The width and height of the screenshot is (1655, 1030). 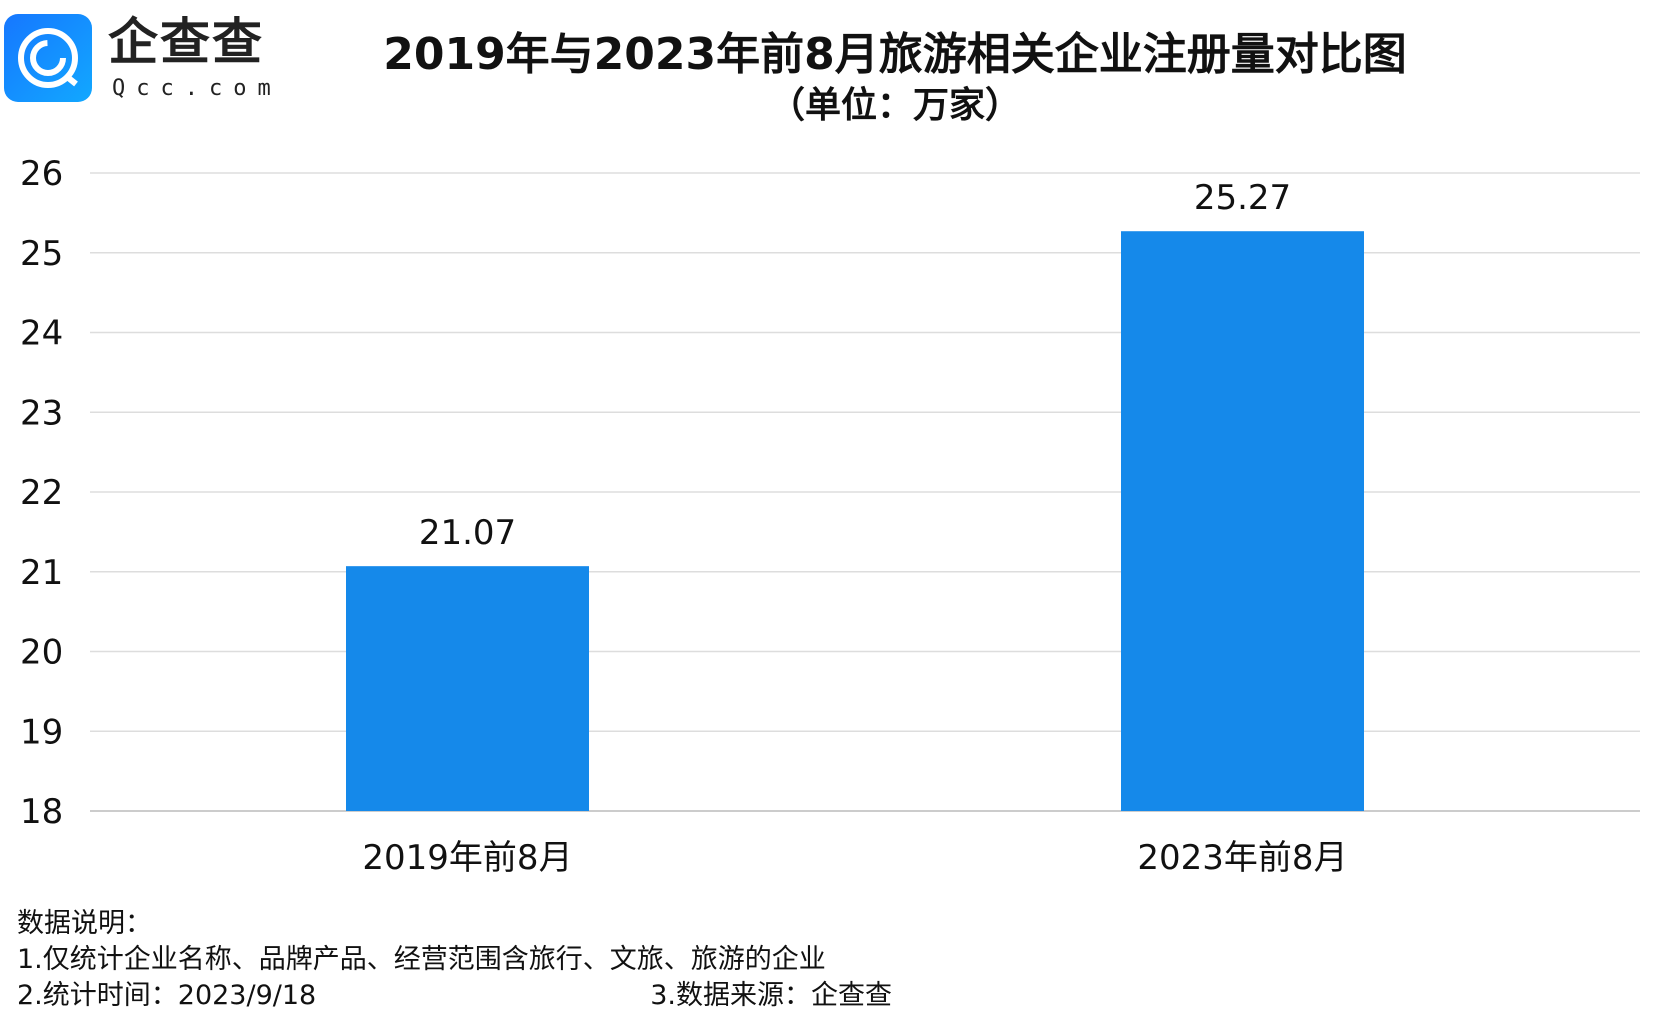 I want to click on y-tick-label: 20, so click(x=41, y=653).